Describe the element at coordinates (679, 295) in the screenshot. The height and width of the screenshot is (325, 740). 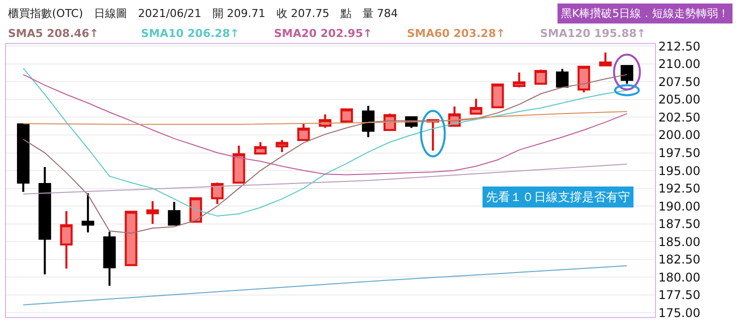
I see `y-tick-label: 177.50` at that location.